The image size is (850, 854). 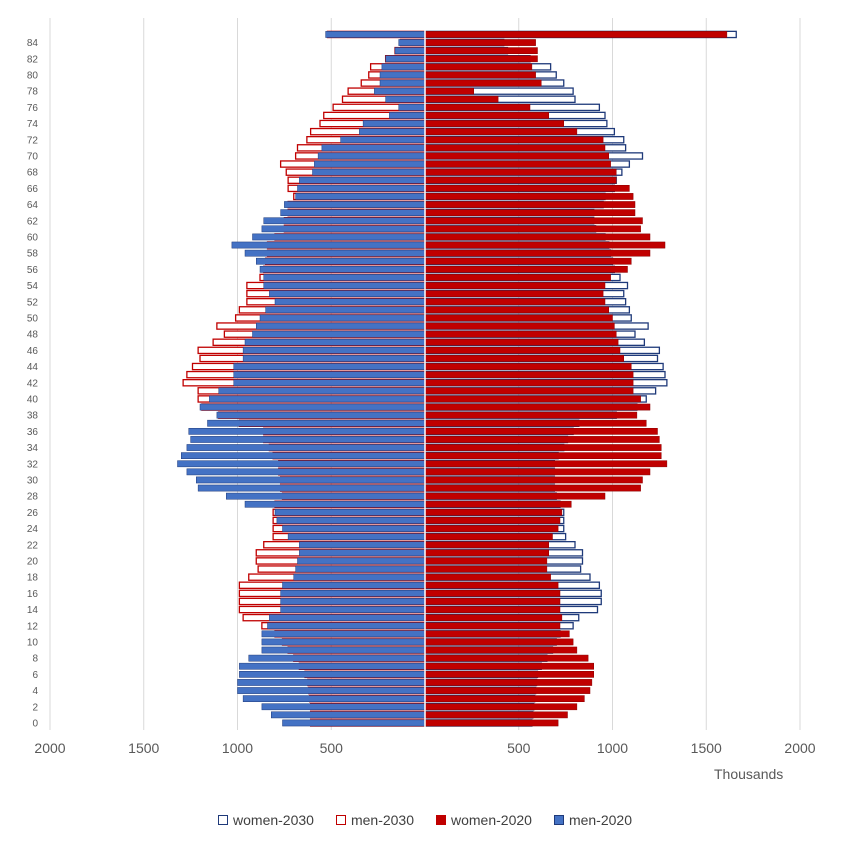 What do you see at coordinates (33, 399) in the screenshot?
I see `y-tick-label: 40` at bounding box center [33, 399].